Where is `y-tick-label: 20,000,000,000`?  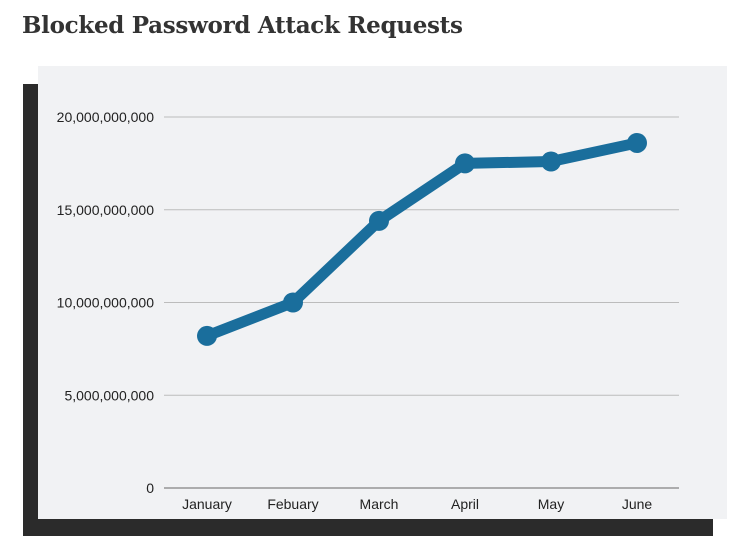
y-tick-label: 20,000,000,000 is located at coordinates (106, 117).